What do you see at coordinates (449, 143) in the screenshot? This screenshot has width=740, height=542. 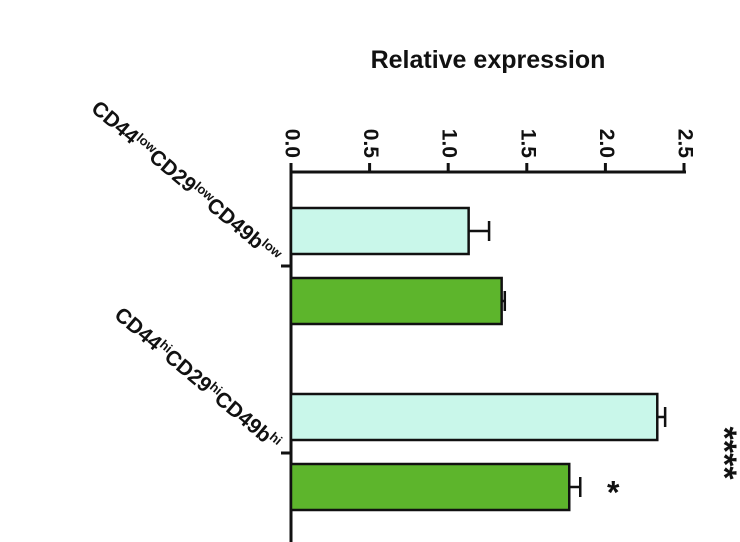 I see `x-tick-label: 1.0` at bounding box center [449, 143].